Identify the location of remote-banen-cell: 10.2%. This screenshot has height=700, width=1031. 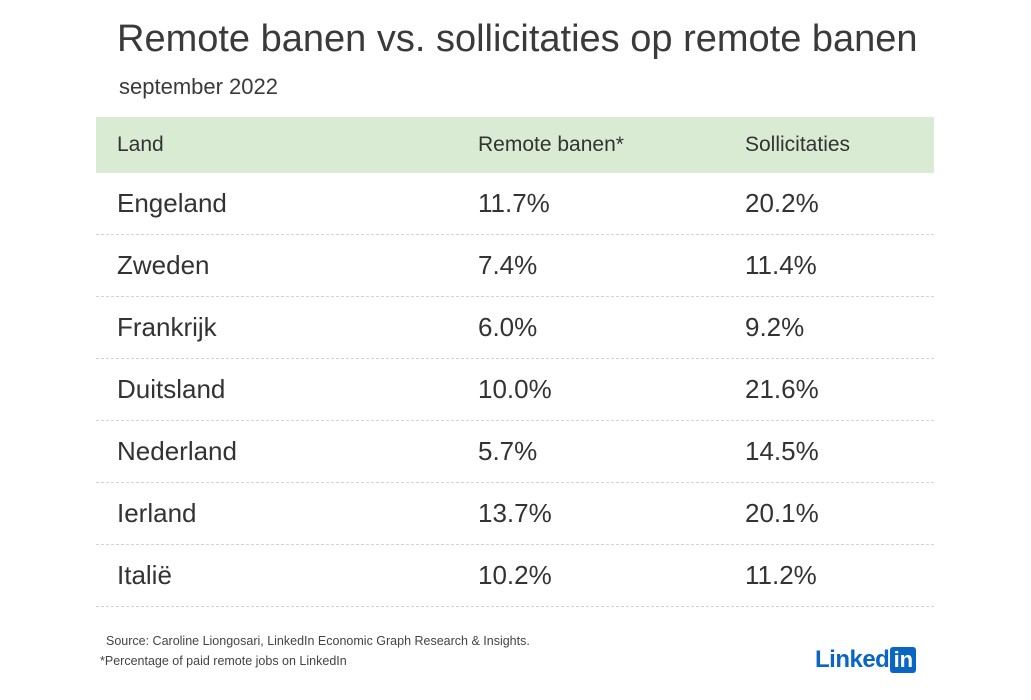
(515, 575).